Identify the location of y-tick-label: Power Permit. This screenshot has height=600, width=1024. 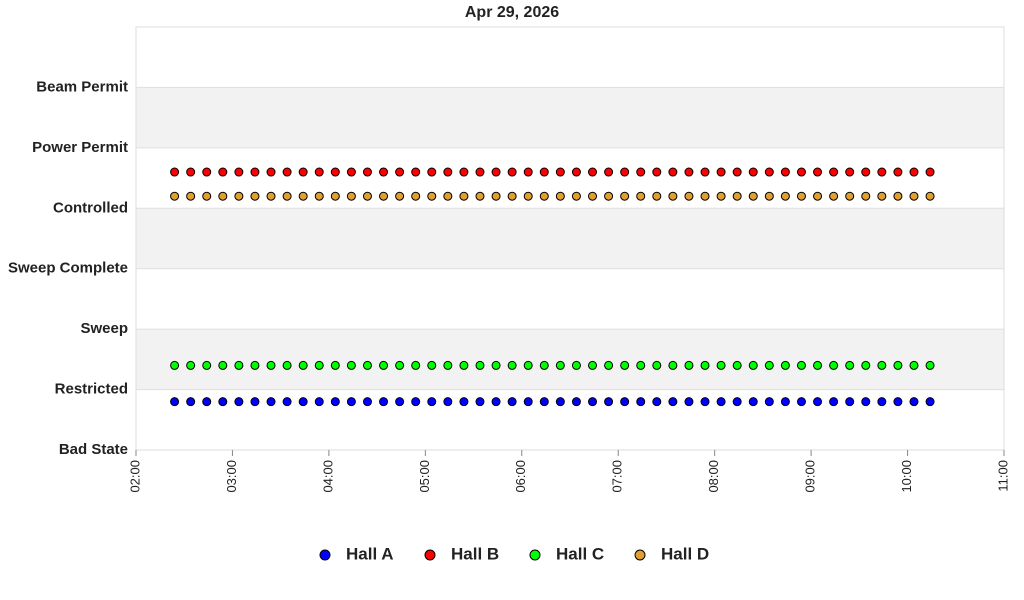
(80, 147).